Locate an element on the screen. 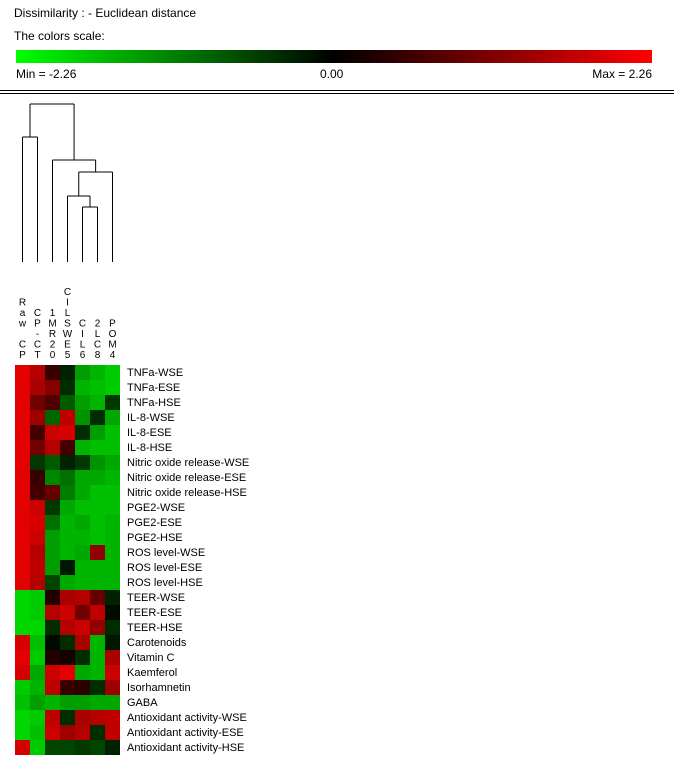 Image resolution: width=674 pixels, height=766 pixels. row-label: PGE2-ESE is located at coordinates (154, 523).